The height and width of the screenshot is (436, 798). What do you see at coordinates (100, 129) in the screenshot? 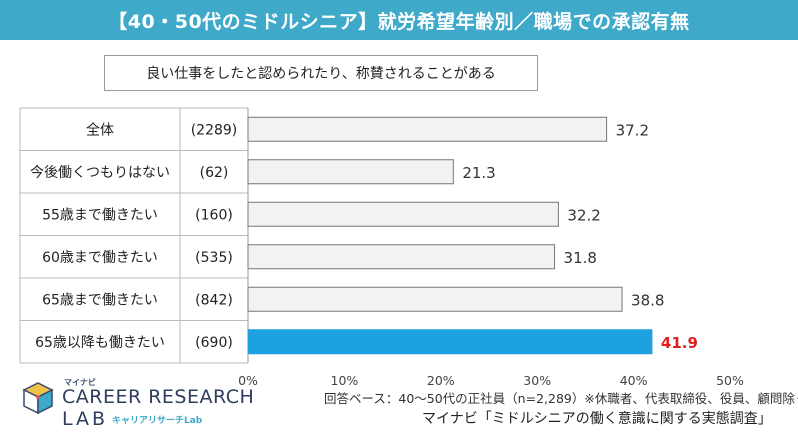
I see `category-label: 全体` at bounding box center [100, 129].